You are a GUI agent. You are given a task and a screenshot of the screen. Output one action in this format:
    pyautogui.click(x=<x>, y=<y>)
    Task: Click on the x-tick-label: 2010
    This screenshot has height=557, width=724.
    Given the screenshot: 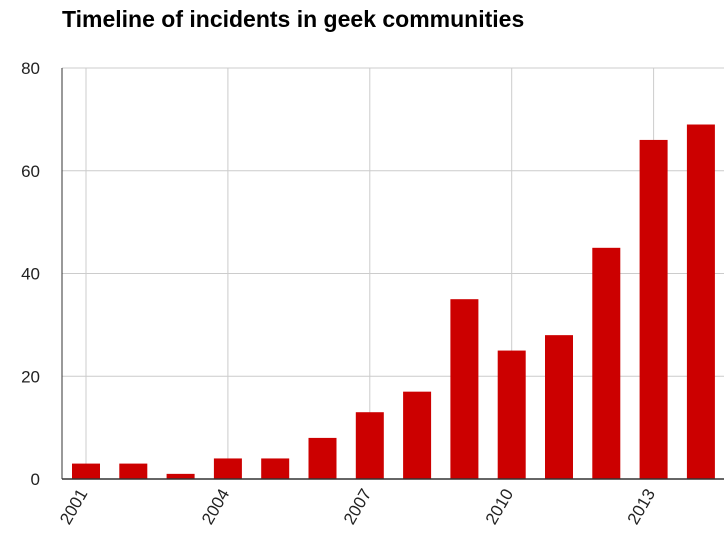 What is the action you would take?
    pyautogui.click(x=499, y=507)
    